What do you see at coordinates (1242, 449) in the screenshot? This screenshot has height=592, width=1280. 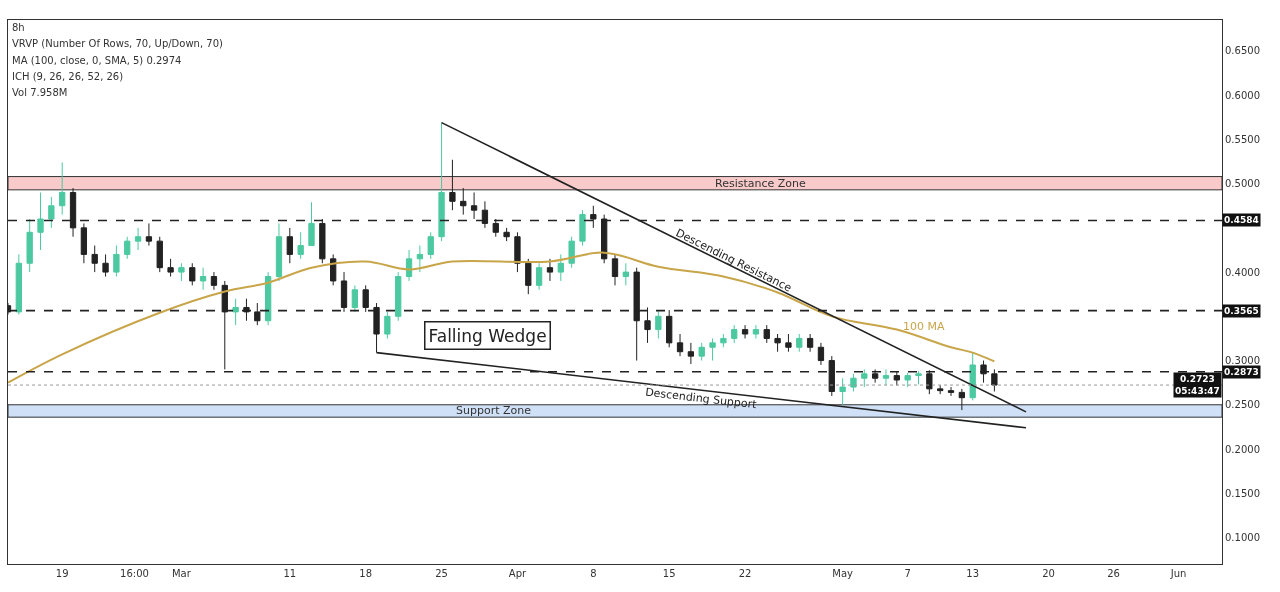 I see `y-tick-label: 0.2000` at bounding box center [1242, 449].